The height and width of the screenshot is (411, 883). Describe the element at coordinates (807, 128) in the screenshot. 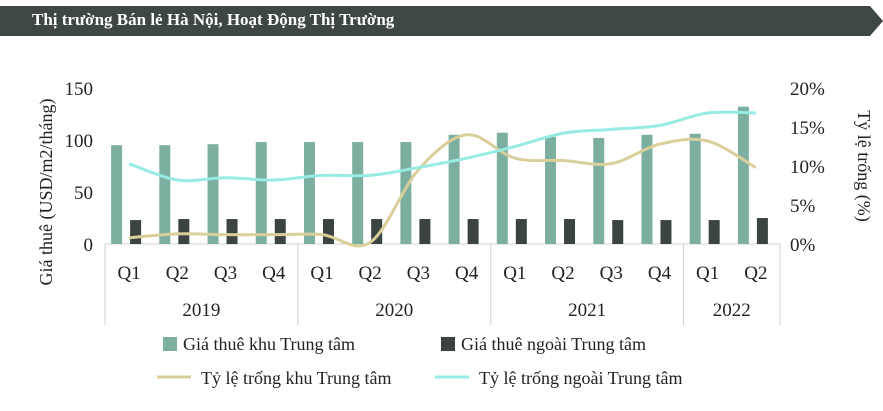

I see `y2-tick-label: 15%` at that location.